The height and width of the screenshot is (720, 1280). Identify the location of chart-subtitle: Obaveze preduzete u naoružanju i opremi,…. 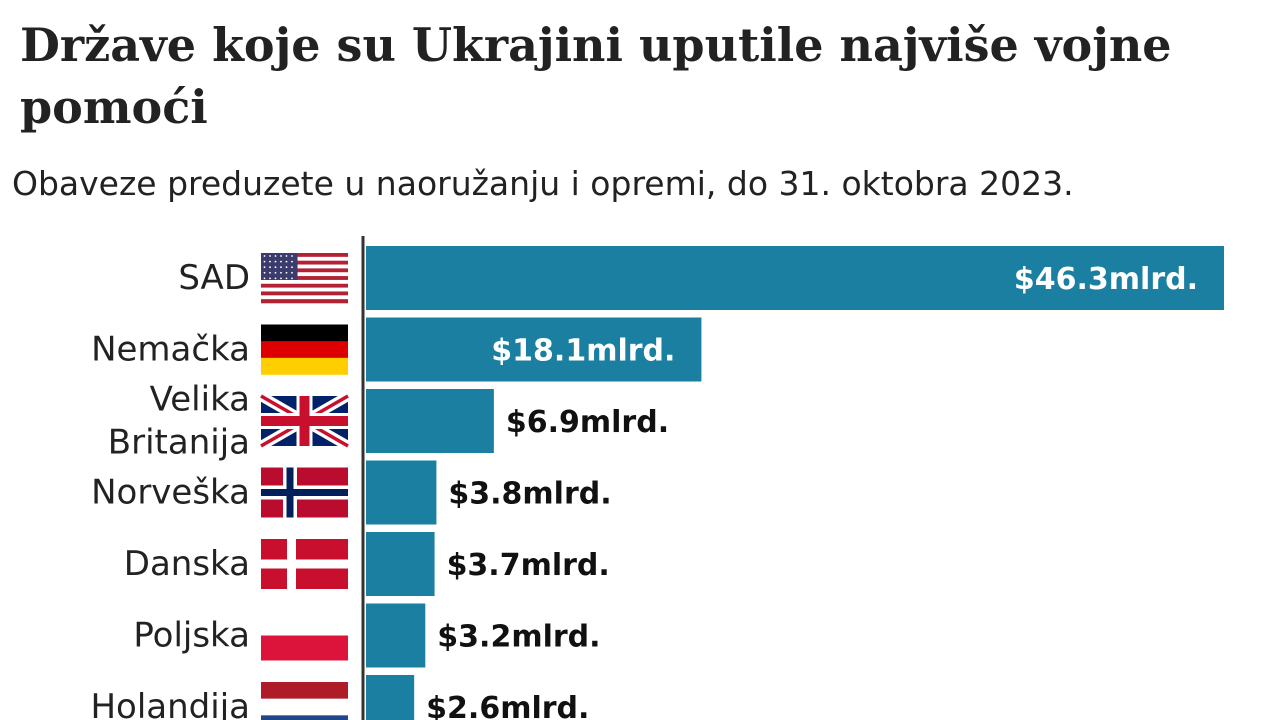
(543, 183).